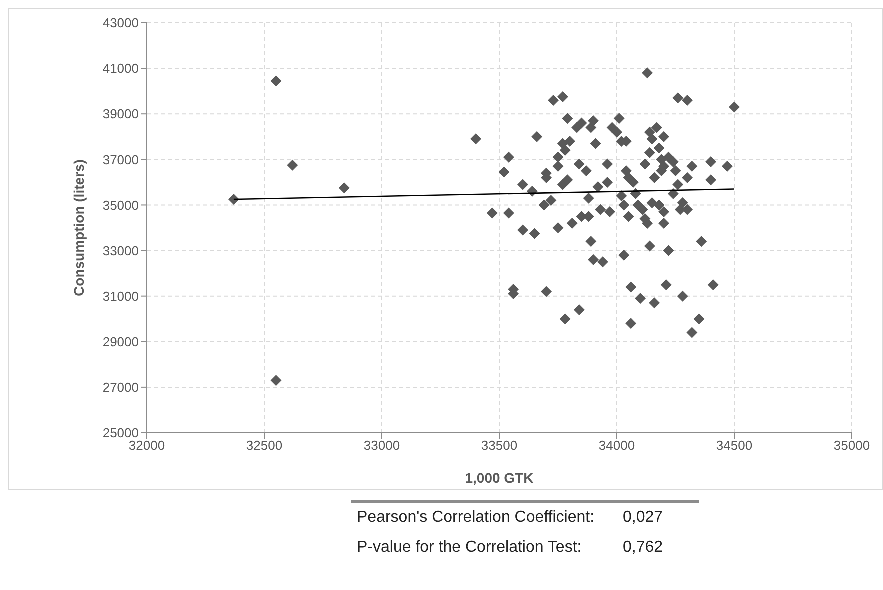 This screenshot has height=590, width=883. Describe the element at coordinates (499, 478) in the screenshot. I see `x-axis-title: 1,000 GTK` at that location.